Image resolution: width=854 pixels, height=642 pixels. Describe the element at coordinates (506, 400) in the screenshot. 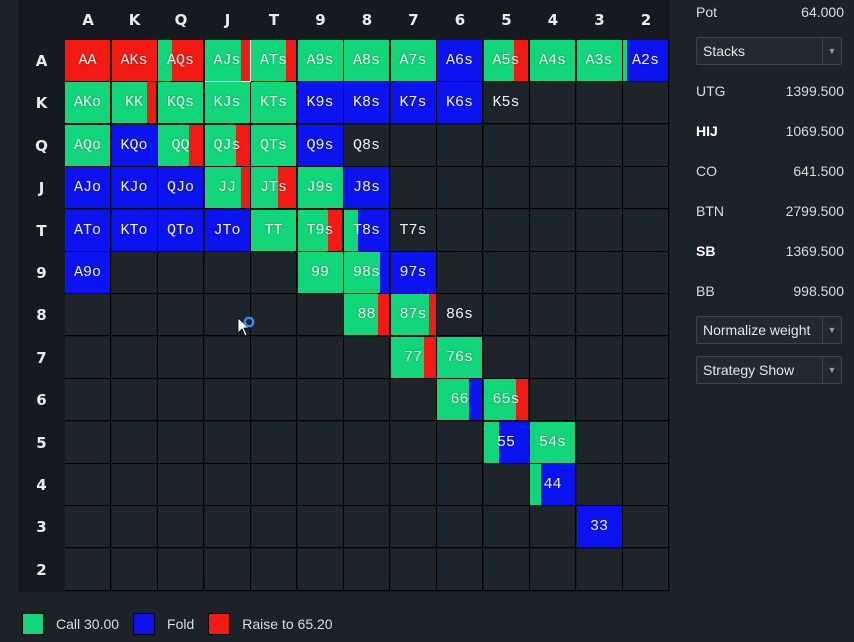

I see `hand-cell: 65s` at that location.